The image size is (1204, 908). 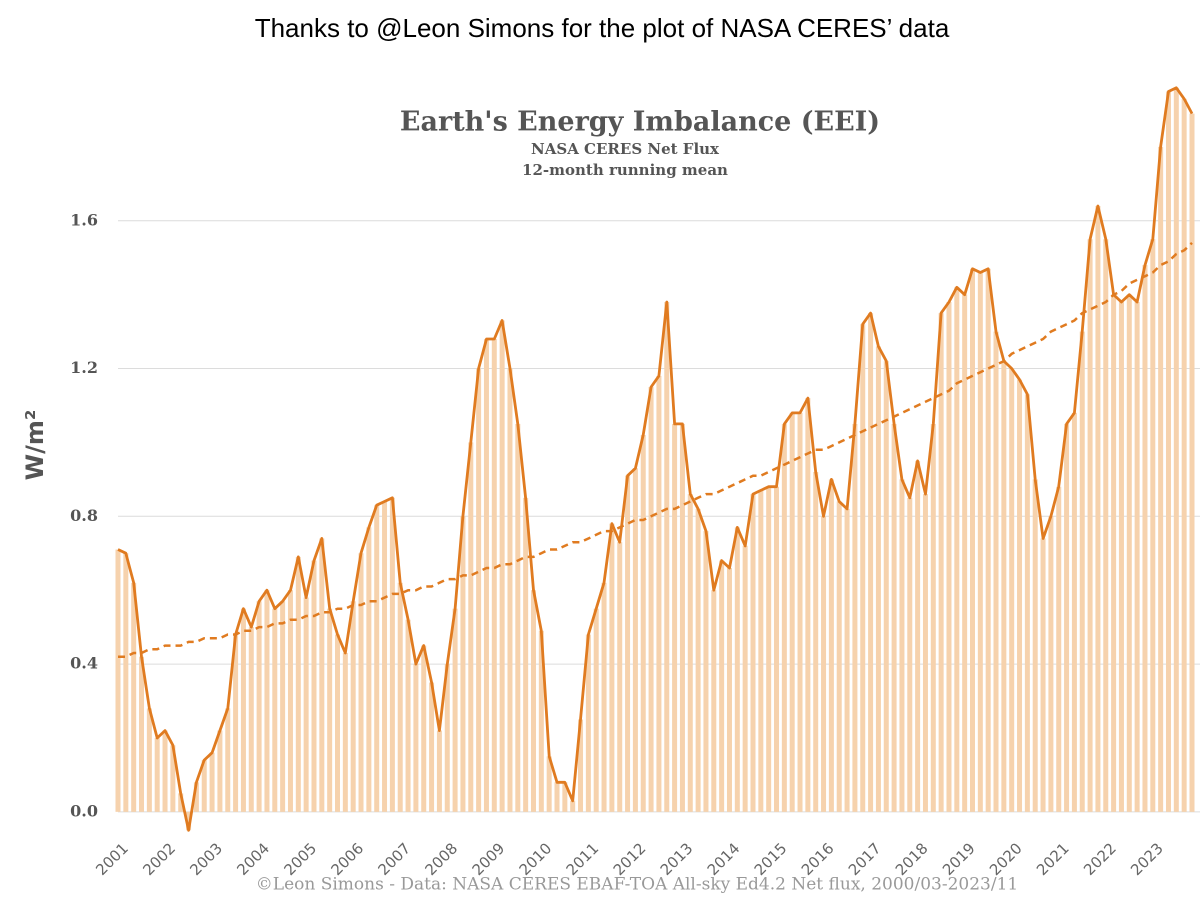 I want to click on x-tick-label: 2009, so click(x=489, y=859).